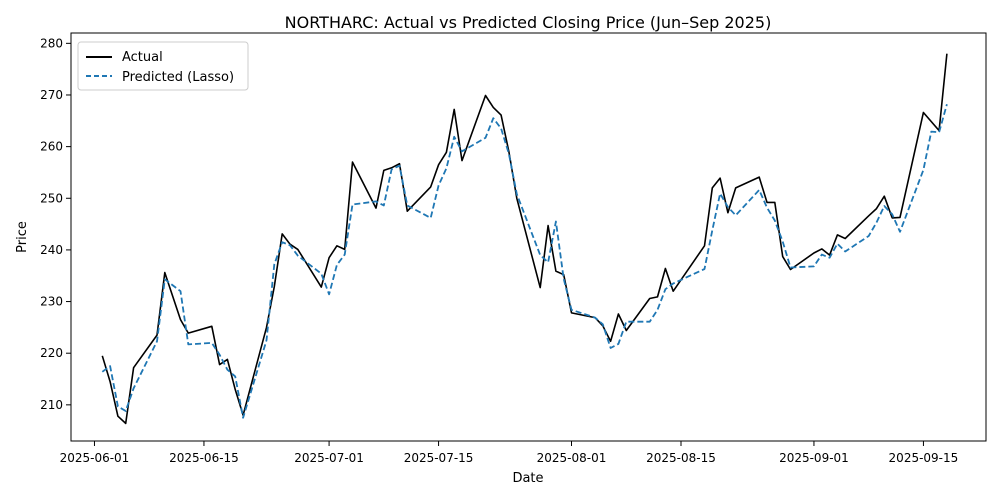  I want to click on x-axis-label: Date, so click(527, 478).